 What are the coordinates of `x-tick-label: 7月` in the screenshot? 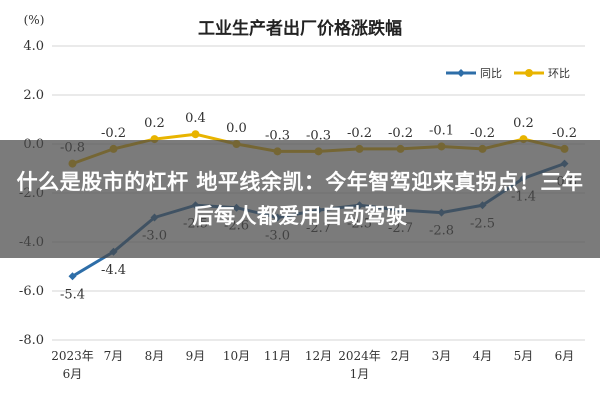 It's located at (114, 356).